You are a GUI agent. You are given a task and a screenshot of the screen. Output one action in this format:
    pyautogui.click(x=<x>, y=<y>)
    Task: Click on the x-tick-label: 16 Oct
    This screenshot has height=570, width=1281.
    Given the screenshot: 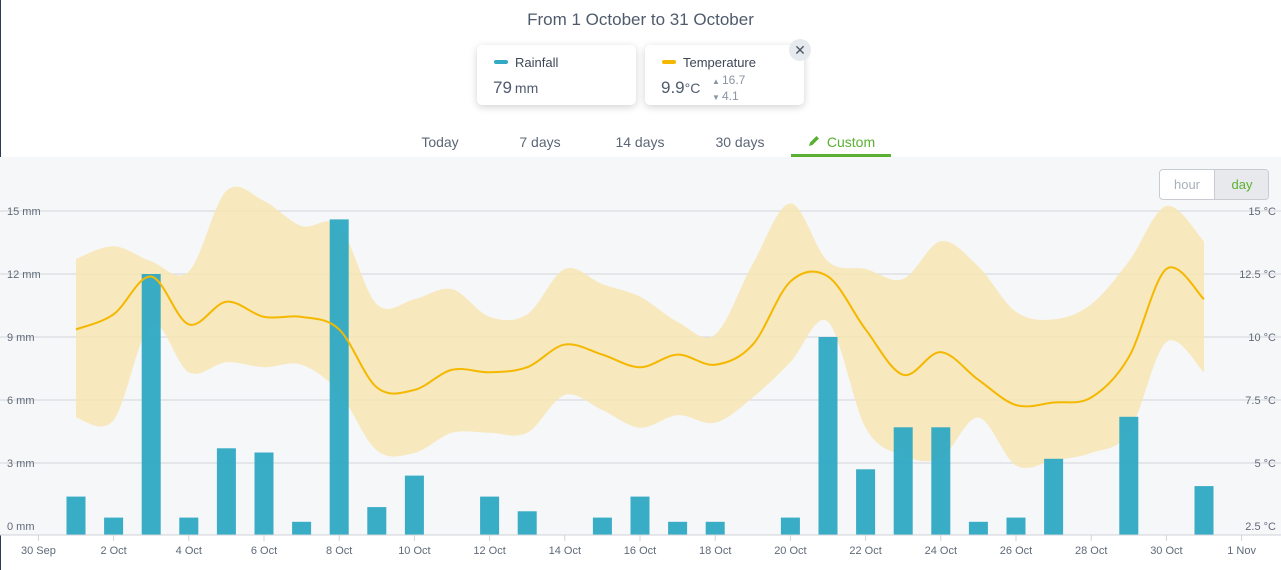 What is the action you would take?
    pyautogui.click(x=640, y=551)
    